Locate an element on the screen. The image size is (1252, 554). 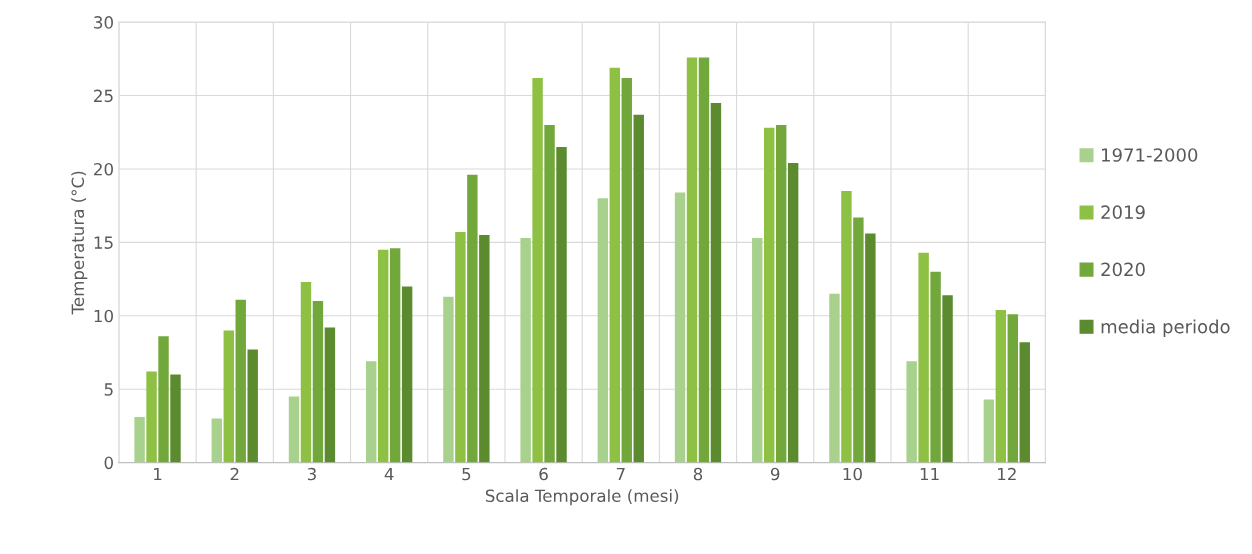
y-tick-label: 25 is located at coordinates (103, 96).